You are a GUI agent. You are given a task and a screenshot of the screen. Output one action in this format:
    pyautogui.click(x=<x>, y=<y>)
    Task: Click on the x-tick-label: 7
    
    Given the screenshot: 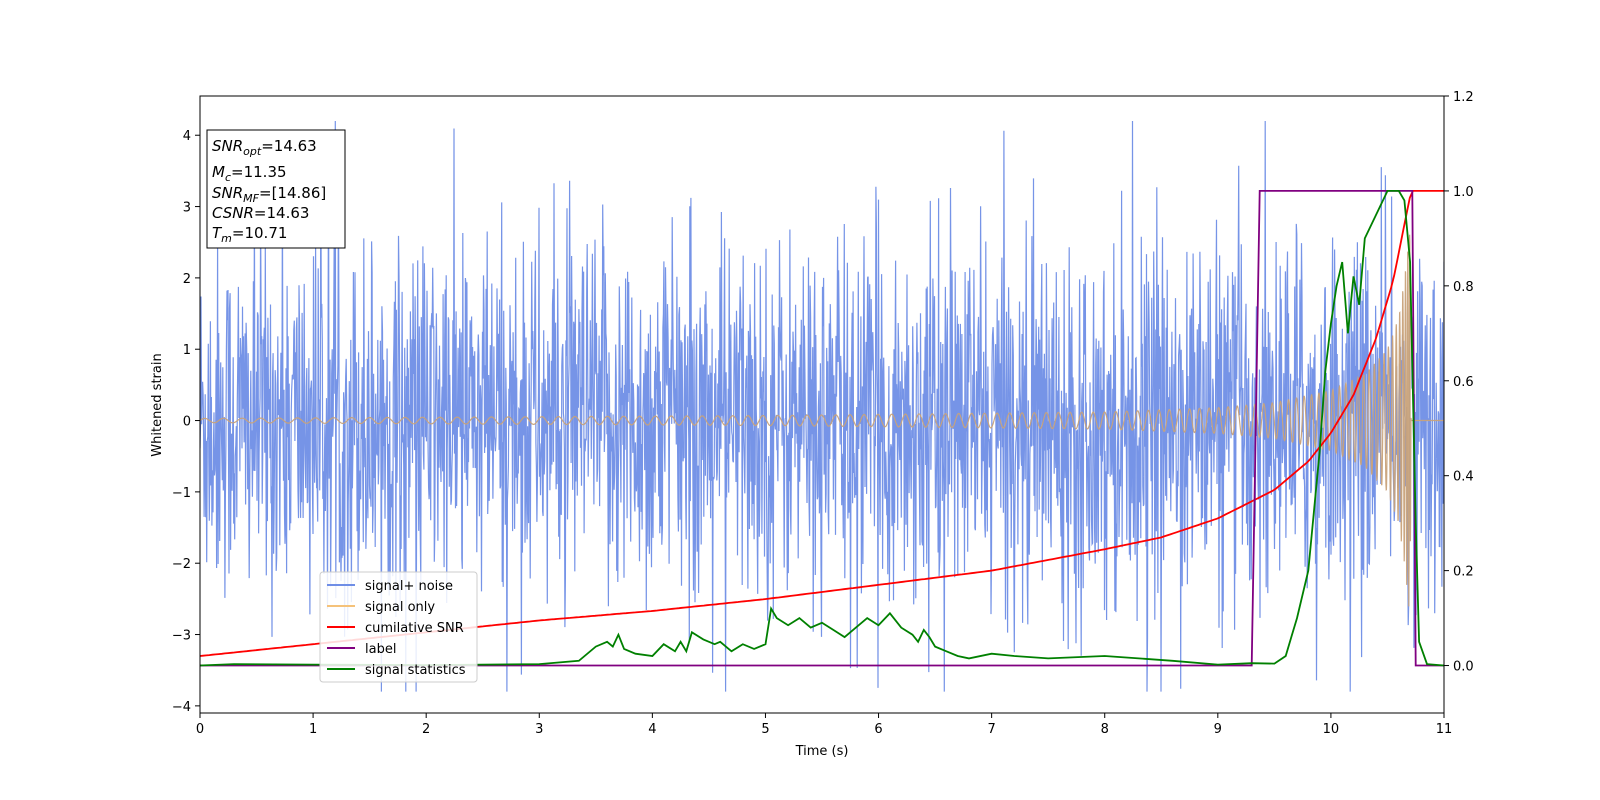 What is the action you would take?
    pyautogui.click(x=991, y=729)
    